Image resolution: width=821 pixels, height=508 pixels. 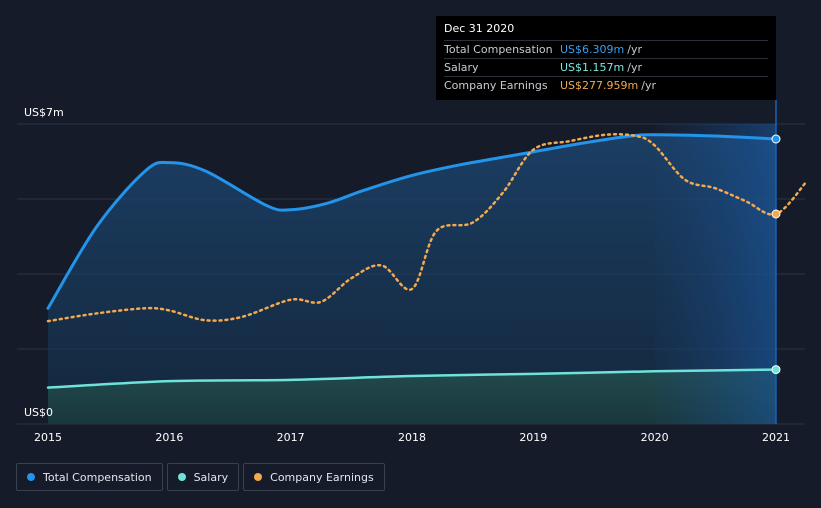 I want to click on tooltip-row-company-earnings: Company Earnings US$277.959m /yr, so click(x=606, y=85).